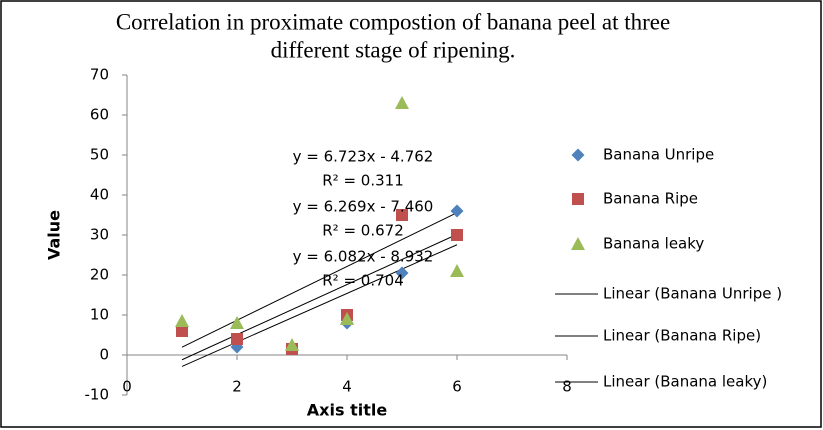 This screenshot has height=430, width=823. I want to click on legend-label: Linear (Banana Unripe ), so click(692, 294).